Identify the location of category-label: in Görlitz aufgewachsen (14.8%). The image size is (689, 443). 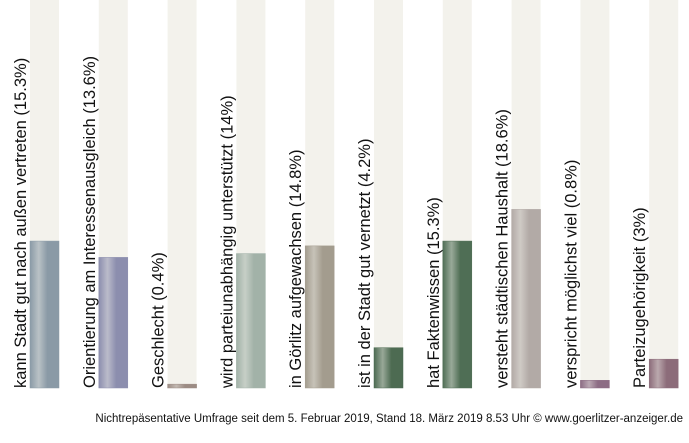
(296, 269).